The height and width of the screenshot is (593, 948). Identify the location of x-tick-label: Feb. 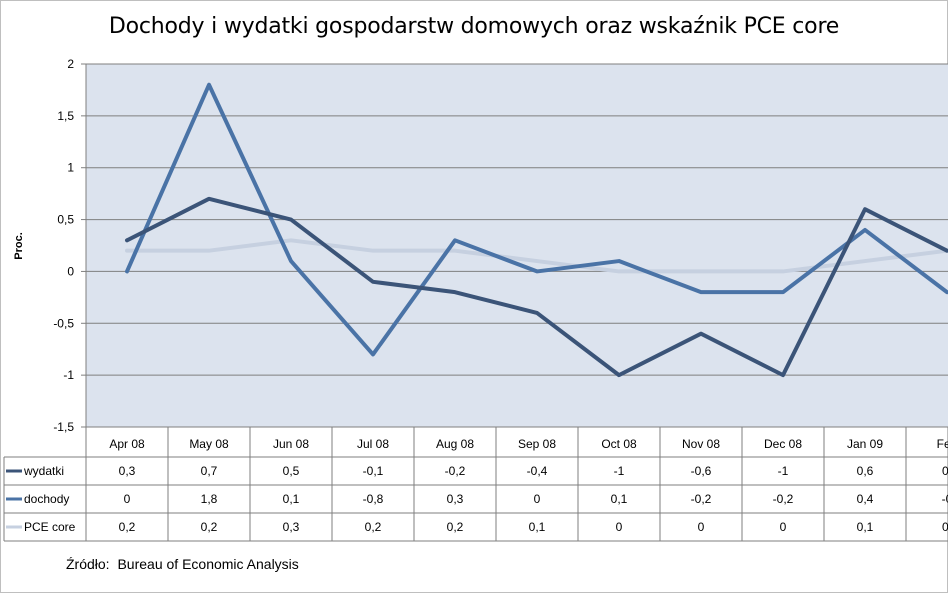
(942, 444).